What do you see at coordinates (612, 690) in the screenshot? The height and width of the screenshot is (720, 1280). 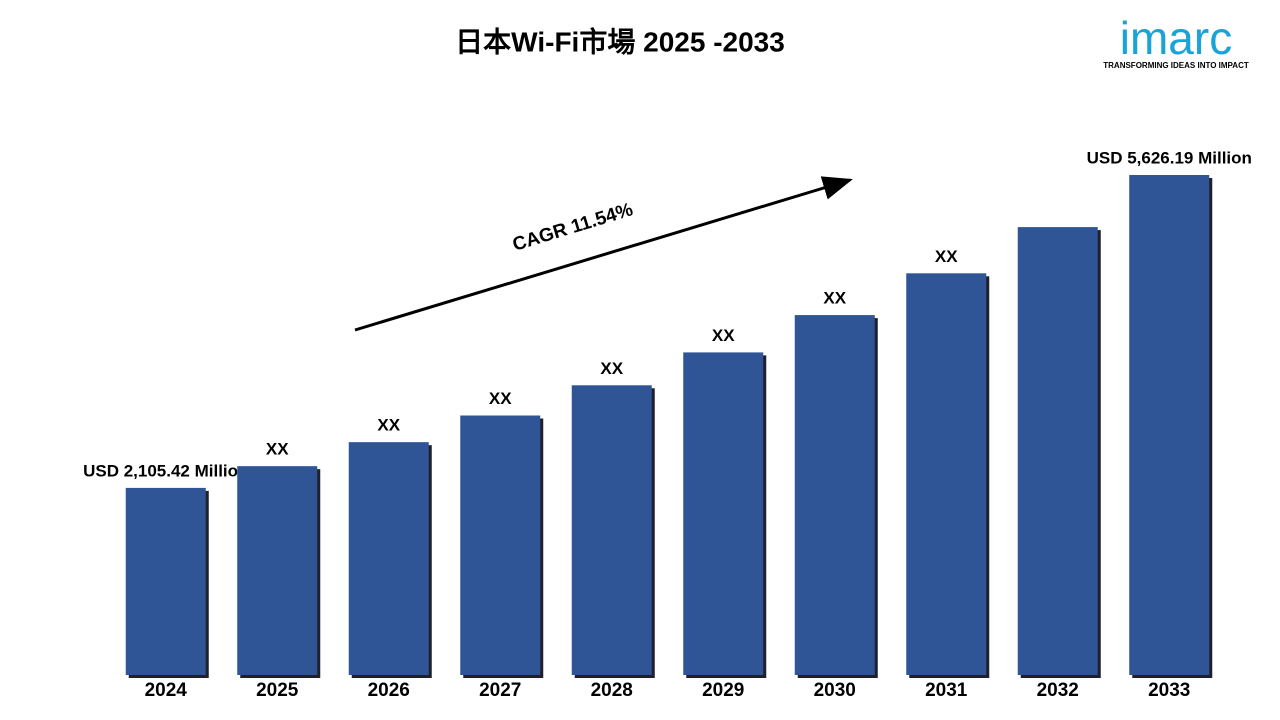 I see `x-tick-label: 2028` at bounding box center [612, 690].